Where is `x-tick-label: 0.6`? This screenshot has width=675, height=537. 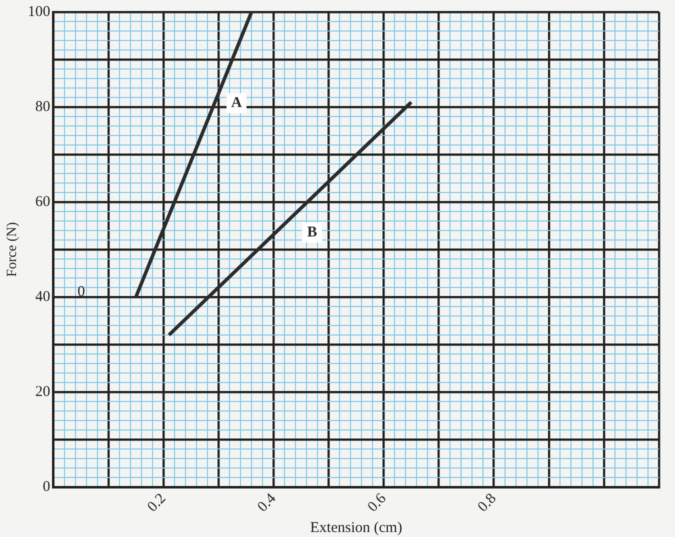 x-tick-label: 0.6 is located at coordinates (377, 503).